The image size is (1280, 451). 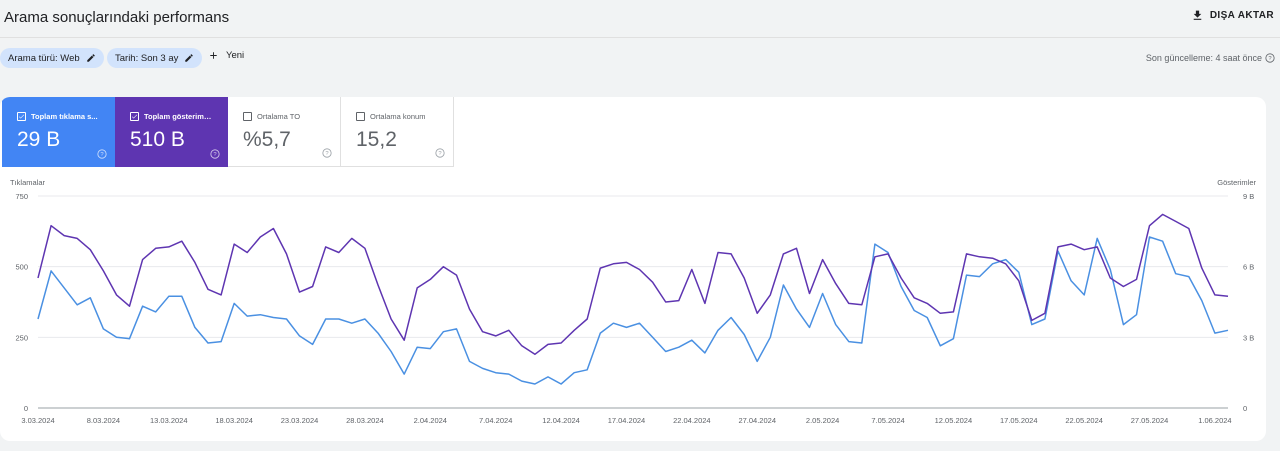 I want to click on date-chip: Tarih: Son 3 ay, so click(x=155, y=58).